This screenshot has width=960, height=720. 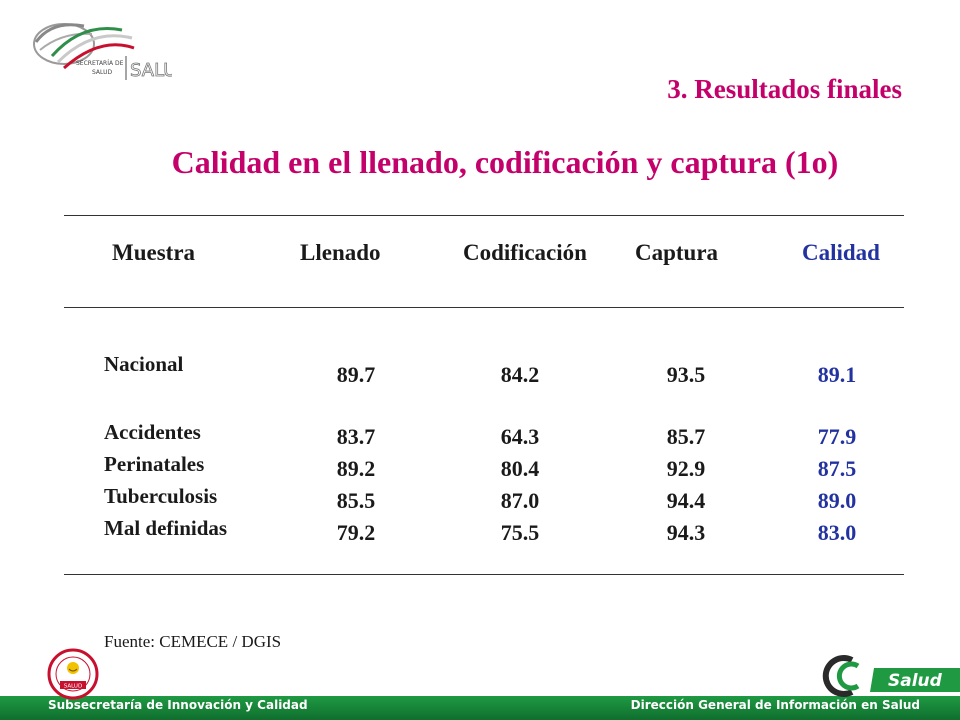 I want to click on cell-mal-definidas-llenado: 79.2, so click(x=356, y=532).